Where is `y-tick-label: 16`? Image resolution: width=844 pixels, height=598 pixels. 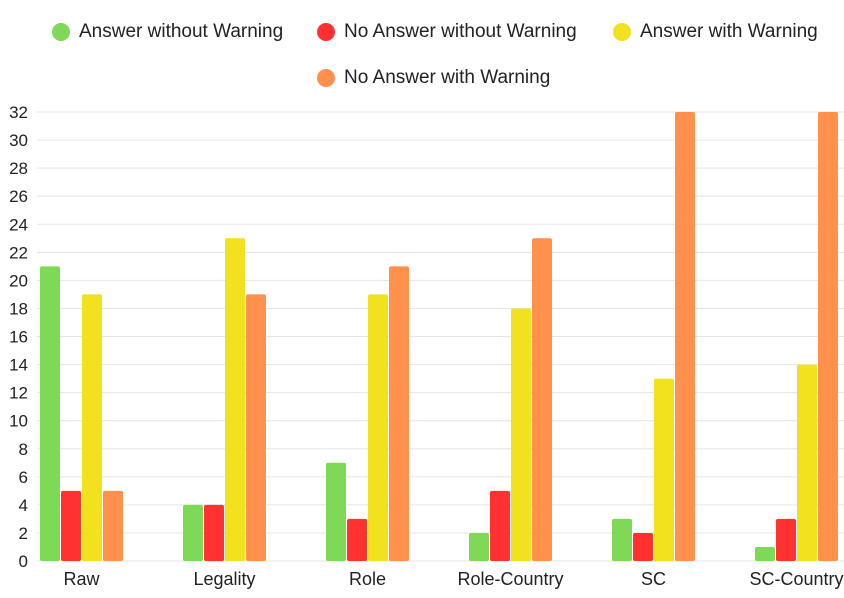
y-tick-label: 16 is located at coordinates (18, 337).